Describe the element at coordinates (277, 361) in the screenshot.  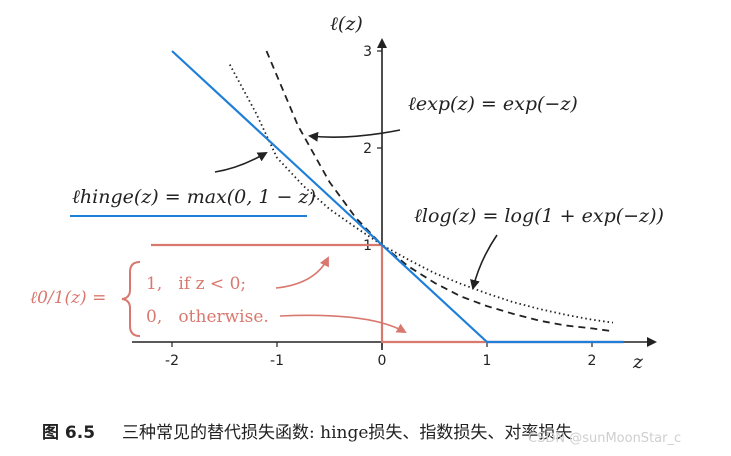
I see `x-tick-label: -1` at that location.